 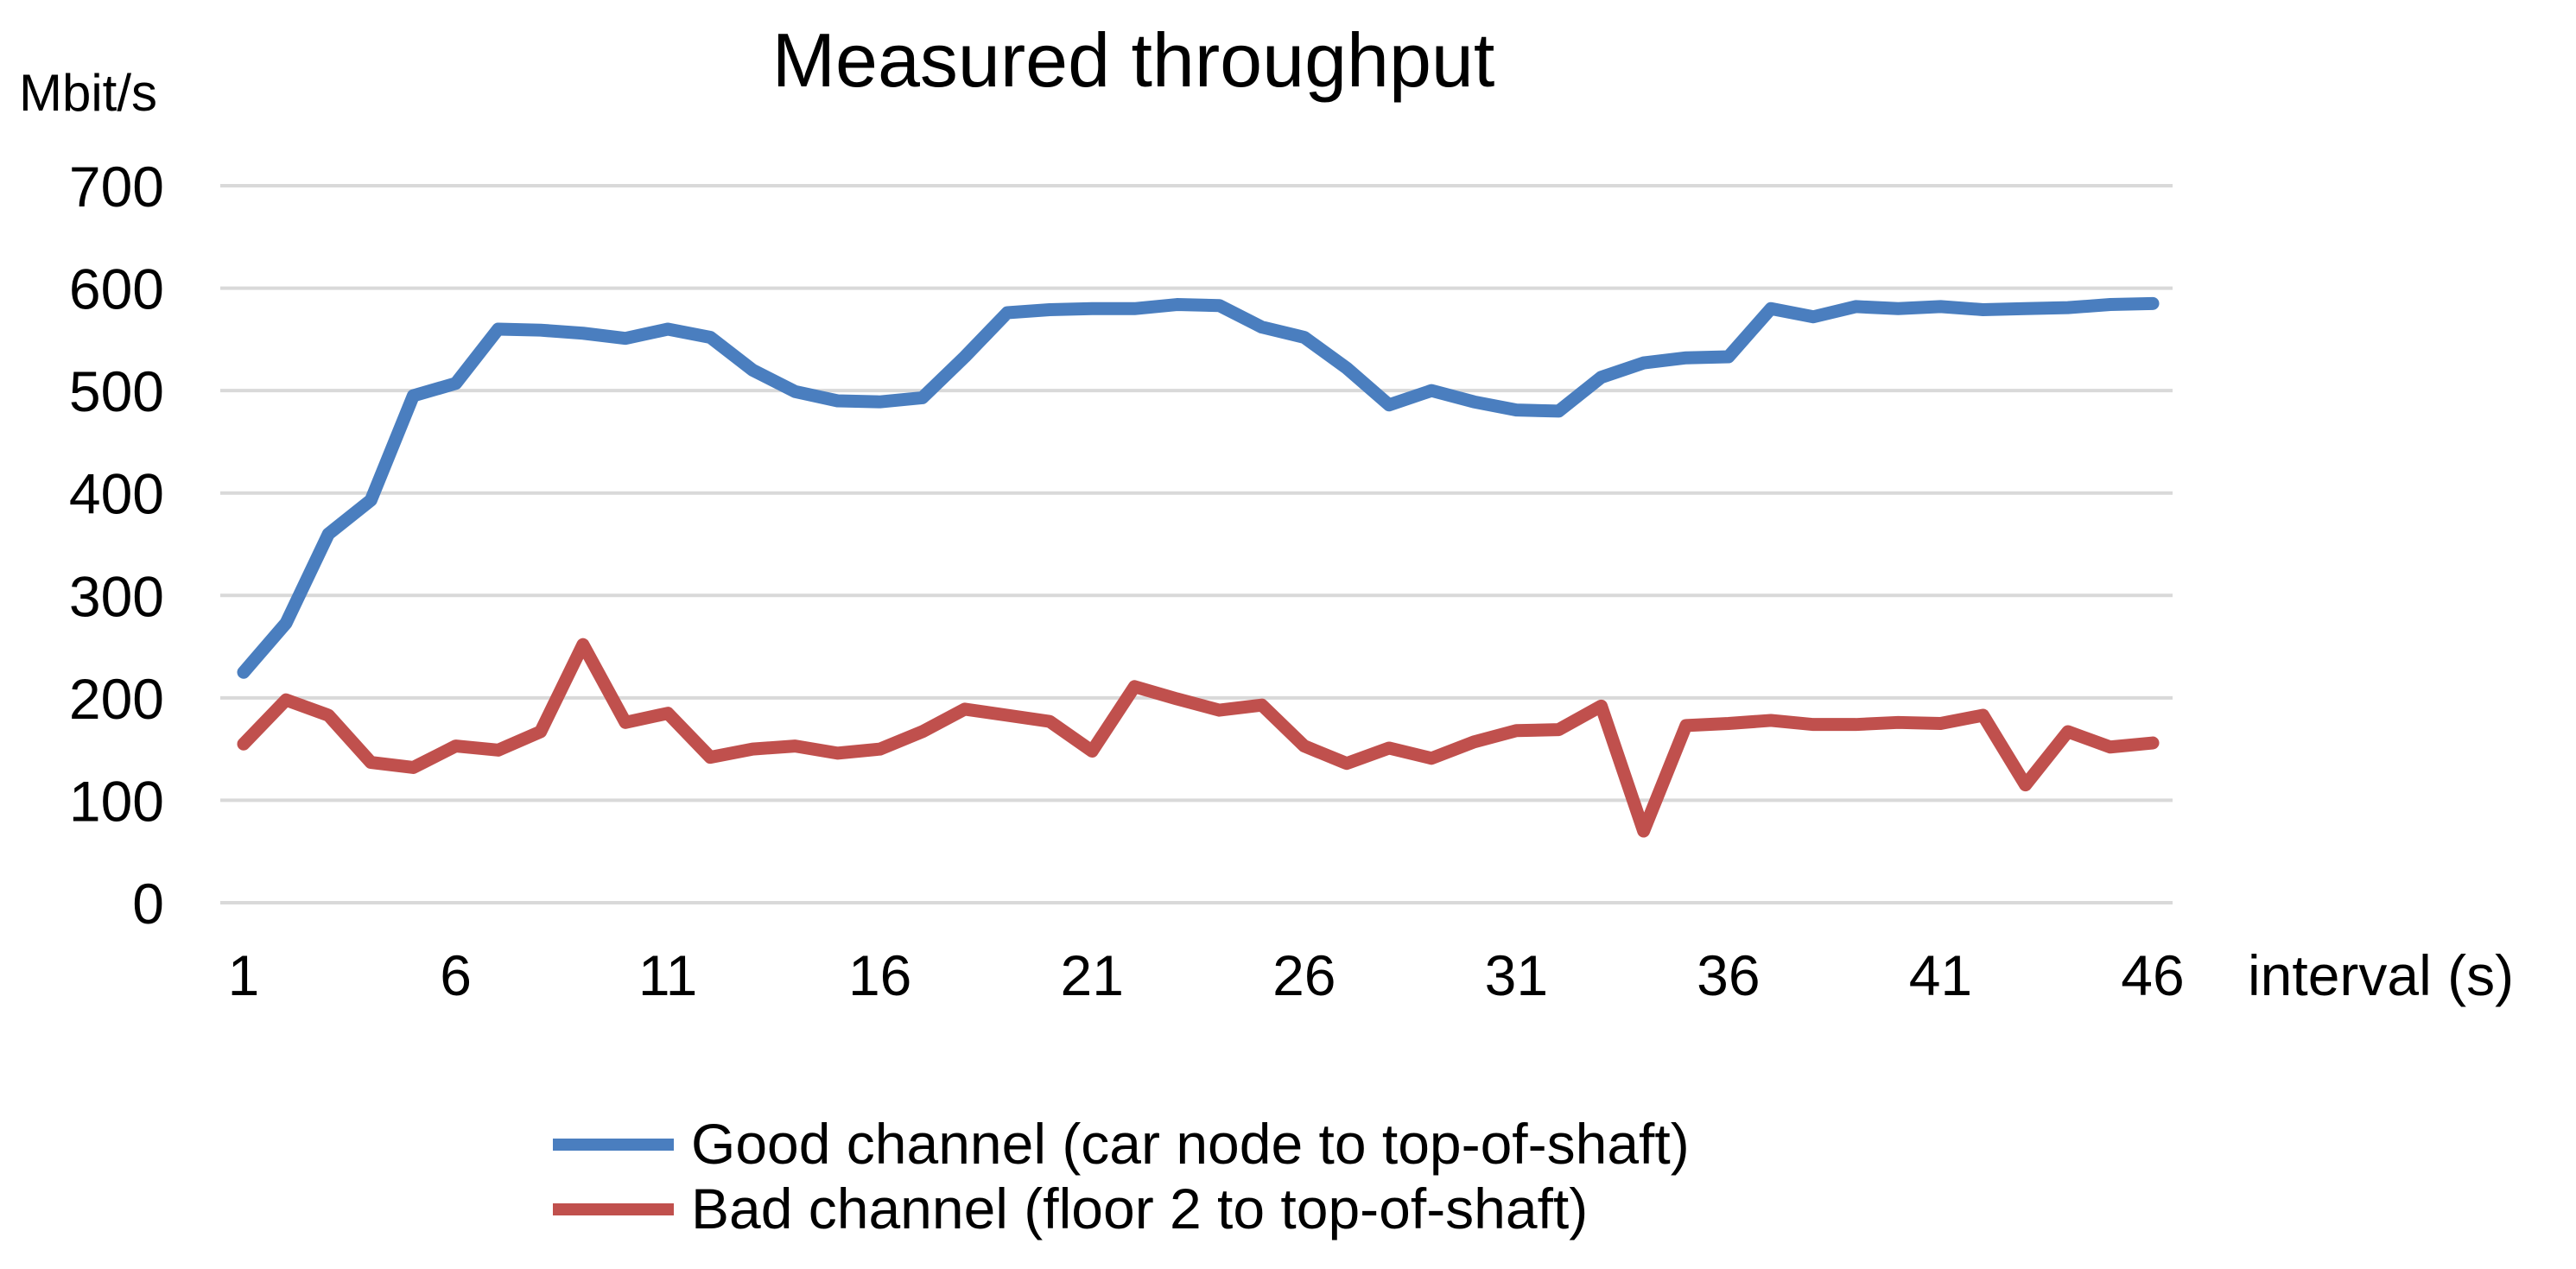 What do you see at coordinates (668, 975) in the screenshot?
I see `x-tick-label: 11` at bounding box center [668, 975].